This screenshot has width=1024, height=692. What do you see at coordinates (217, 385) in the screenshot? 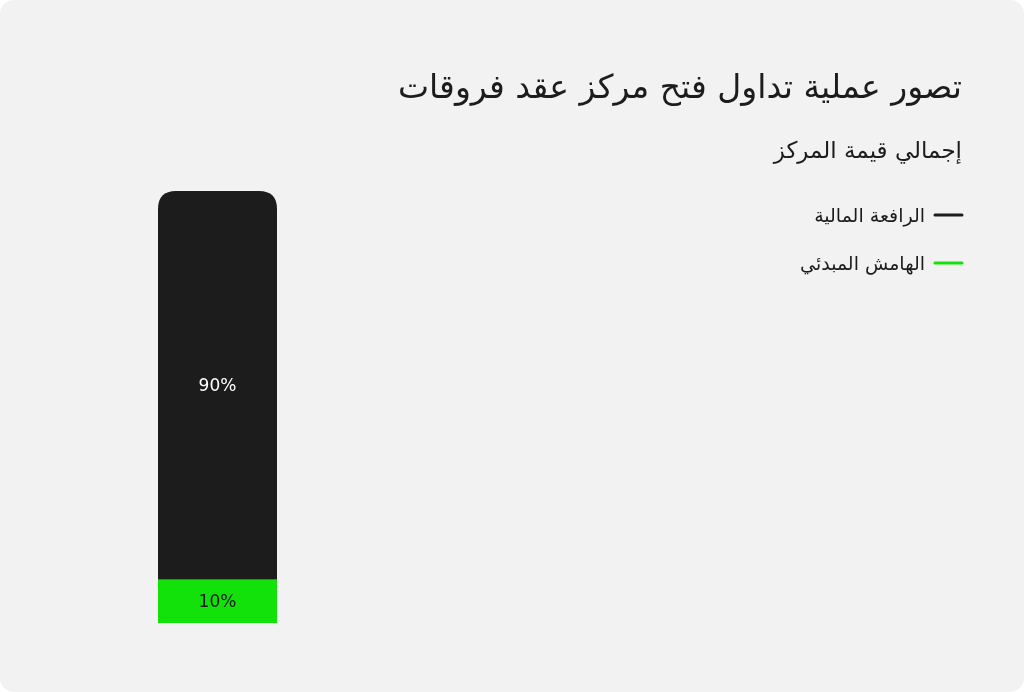
I see `data-label: 90%` at bounding box center [217, 385].